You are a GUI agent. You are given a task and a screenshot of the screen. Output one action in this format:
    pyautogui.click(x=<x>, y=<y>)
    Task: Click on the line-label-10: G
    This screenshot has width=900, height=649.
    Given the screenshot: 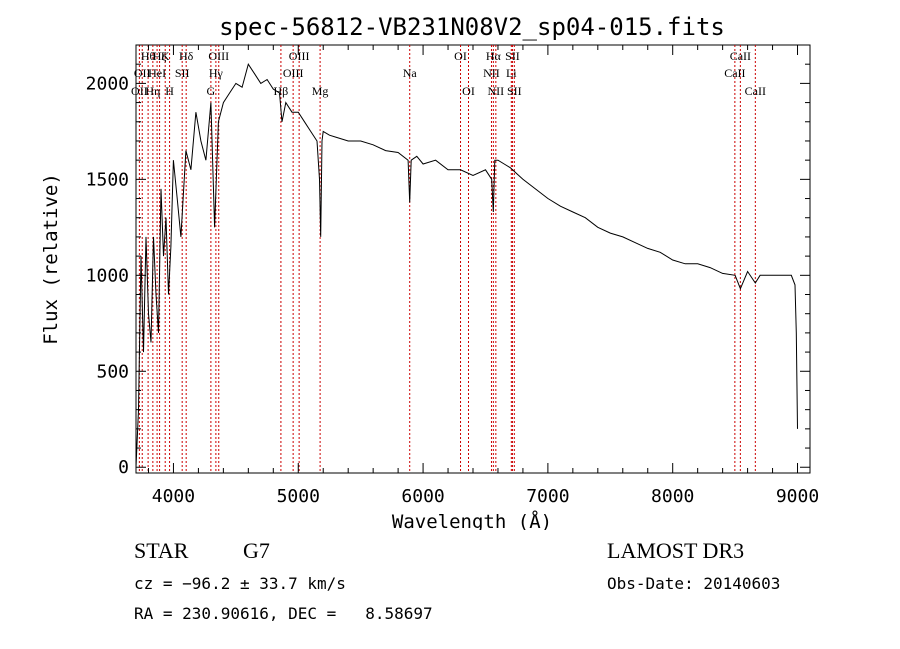 What is the action you would take?
    pyautogui.click(x=211, y=91)
    